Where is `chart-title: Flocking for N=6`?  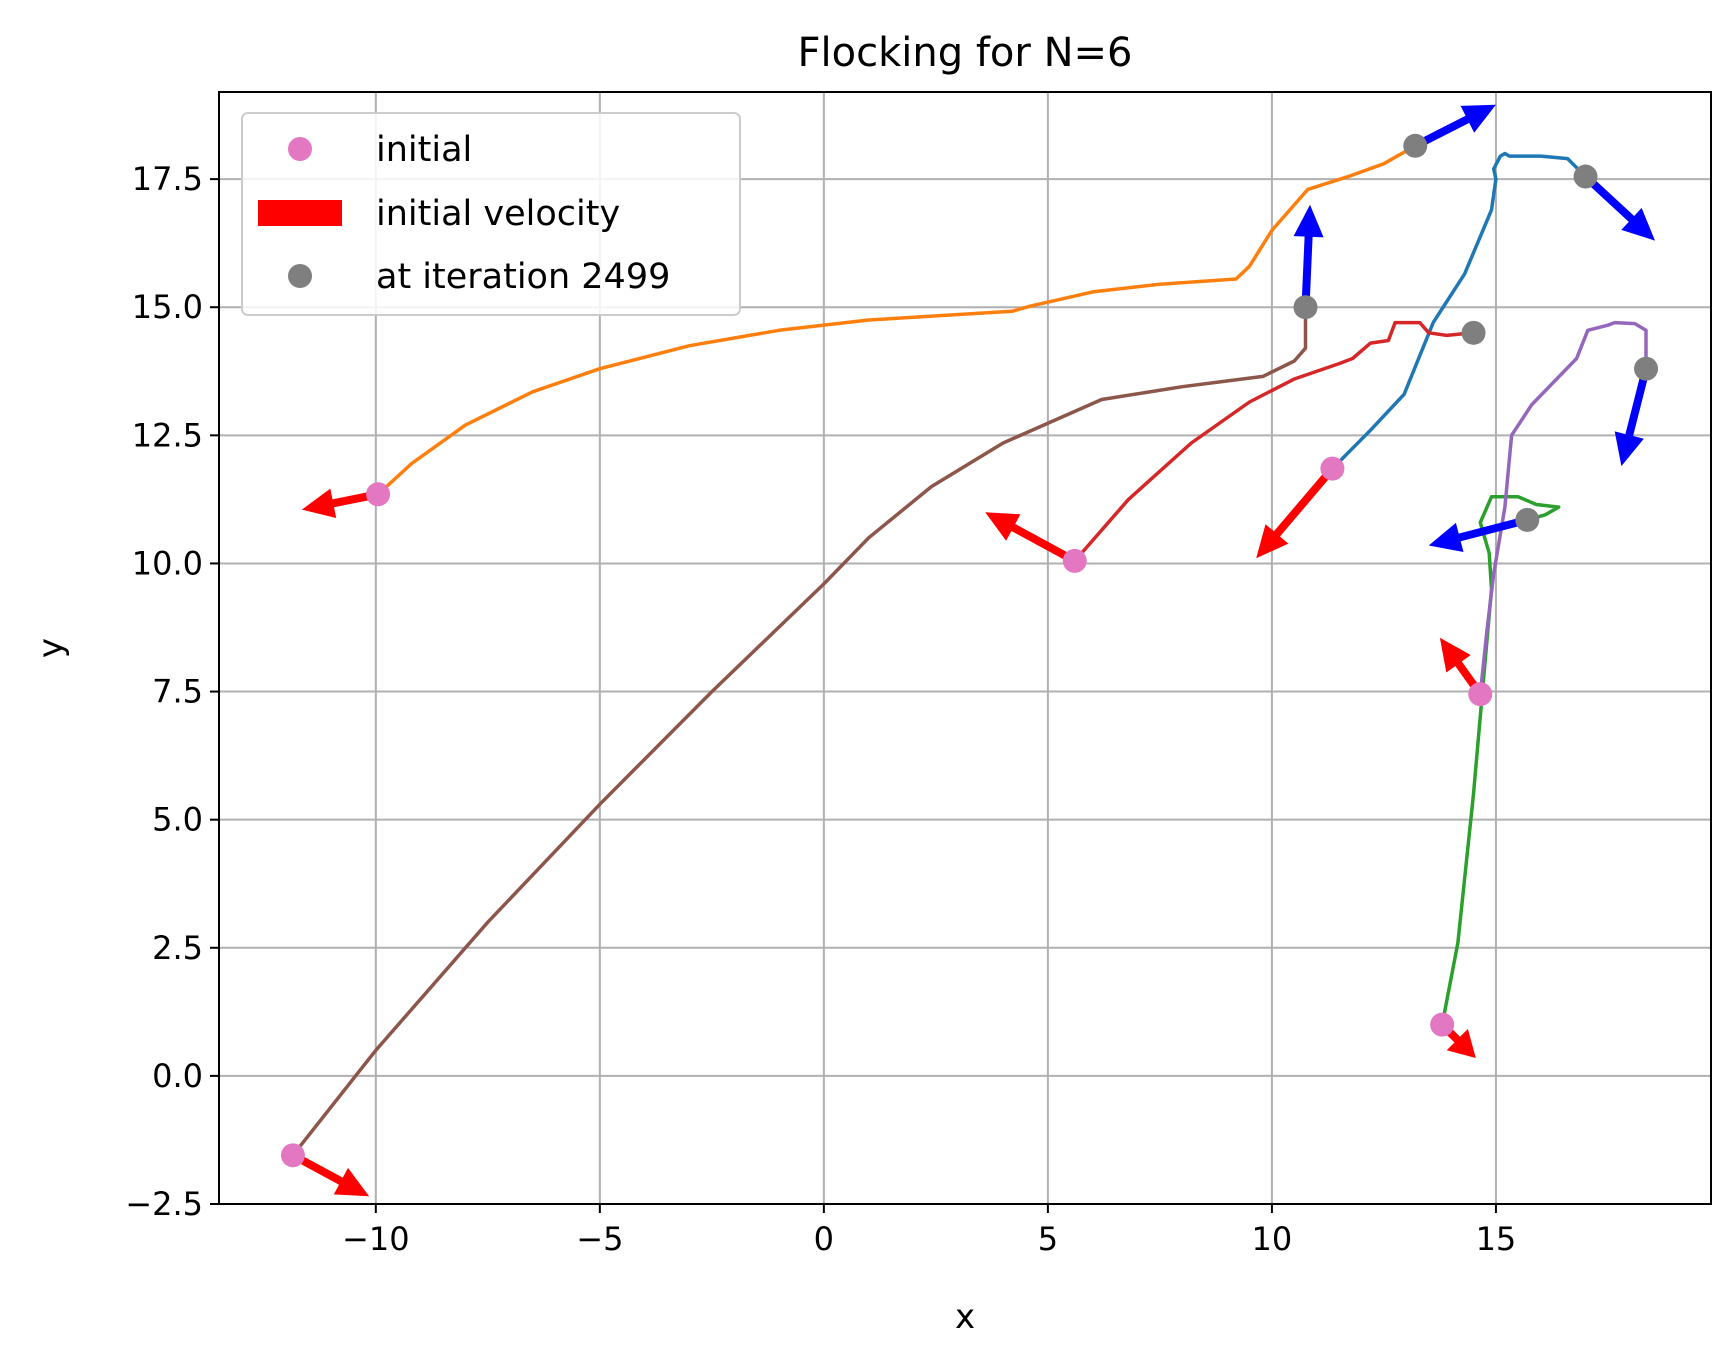
chart-title: Flocking for N=6 is located at coordinates (965, 53).